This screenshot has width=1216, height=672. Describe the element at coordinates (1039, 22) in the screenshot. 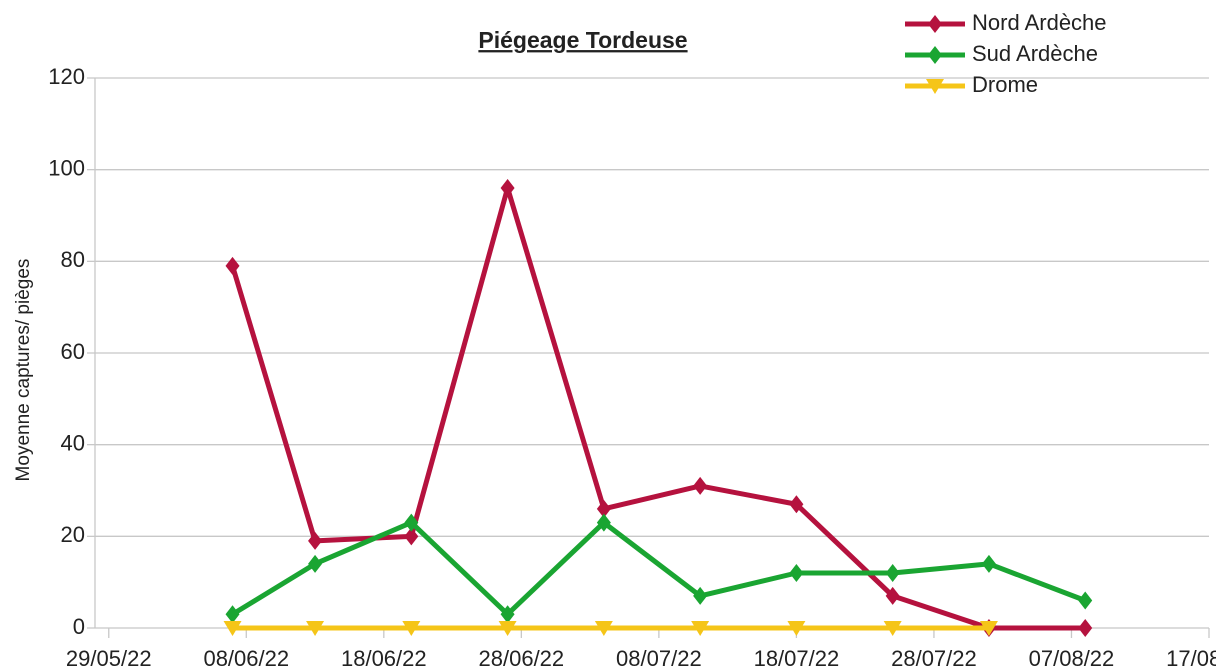

I see `legend-label: Nord Ardèche` at that location.